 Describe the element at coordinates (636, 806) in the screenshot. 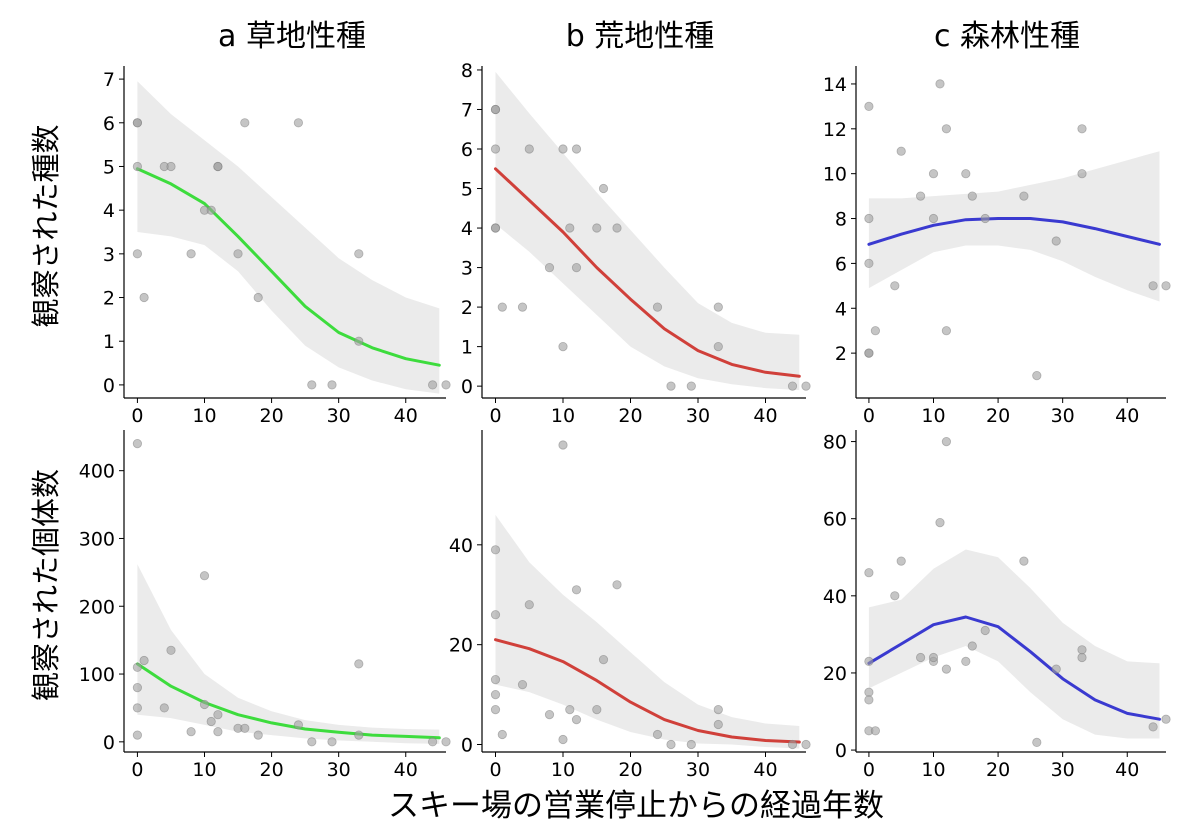

I see `x-axis-caption: スキー場の営業停止からの経過年数` at that location.